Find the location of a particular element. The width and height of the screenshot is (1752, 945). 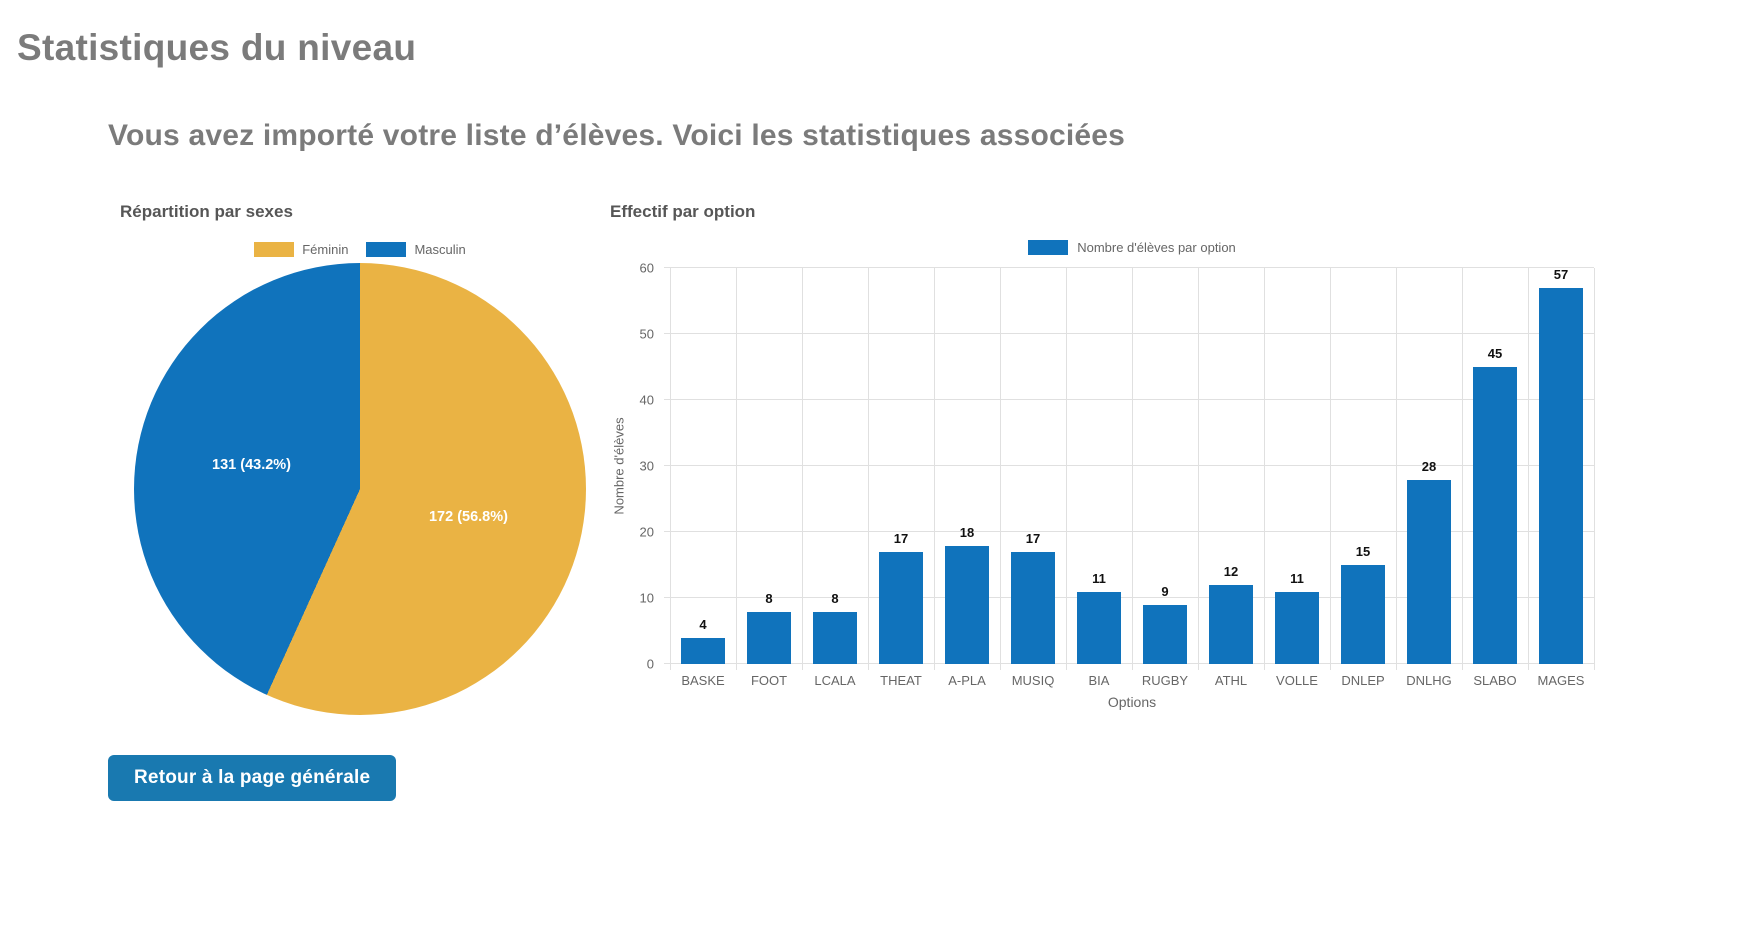

bar-value-label: 12 is located at coordinates (1231, 572).